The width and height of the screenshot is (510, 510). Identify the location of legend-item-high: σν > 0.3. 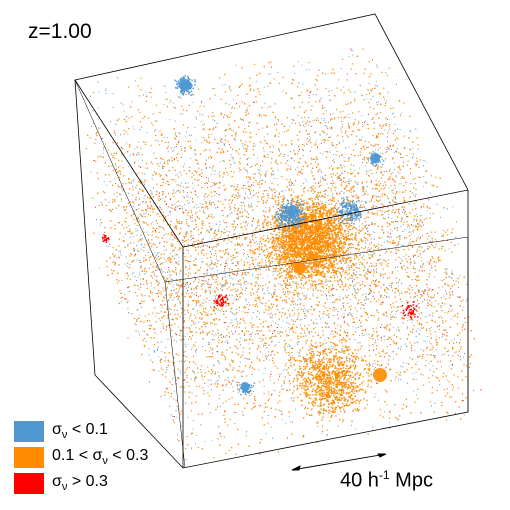
(81, 483).